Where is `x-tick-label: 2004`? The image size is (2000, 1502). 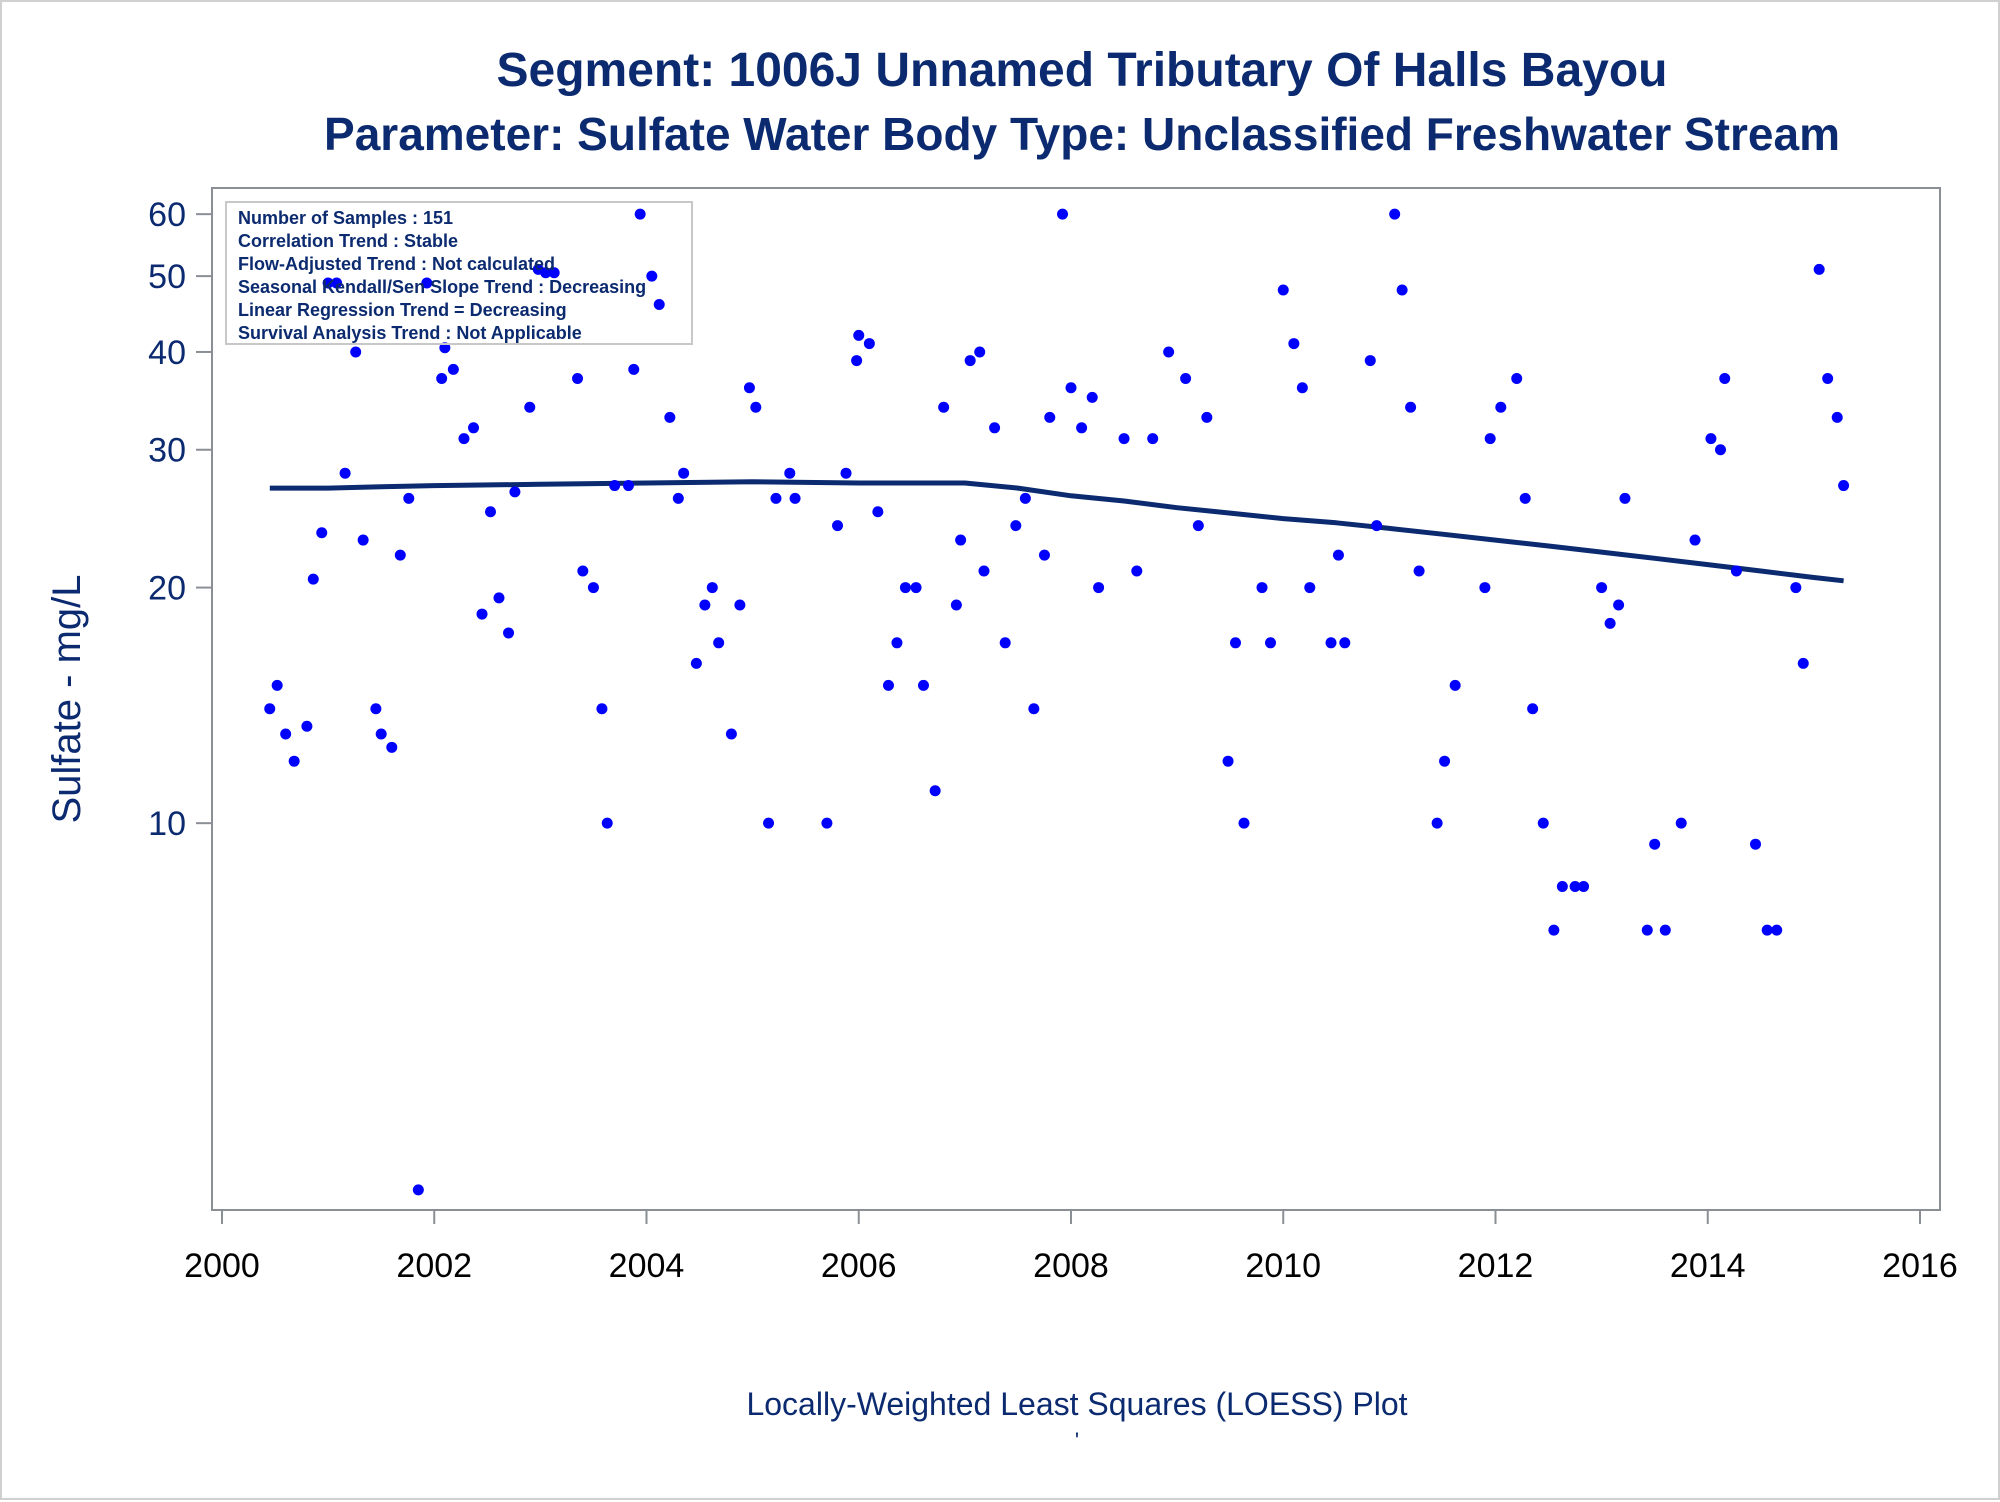
x-tick-label: 2004 is located at coordinates (647, 1266).